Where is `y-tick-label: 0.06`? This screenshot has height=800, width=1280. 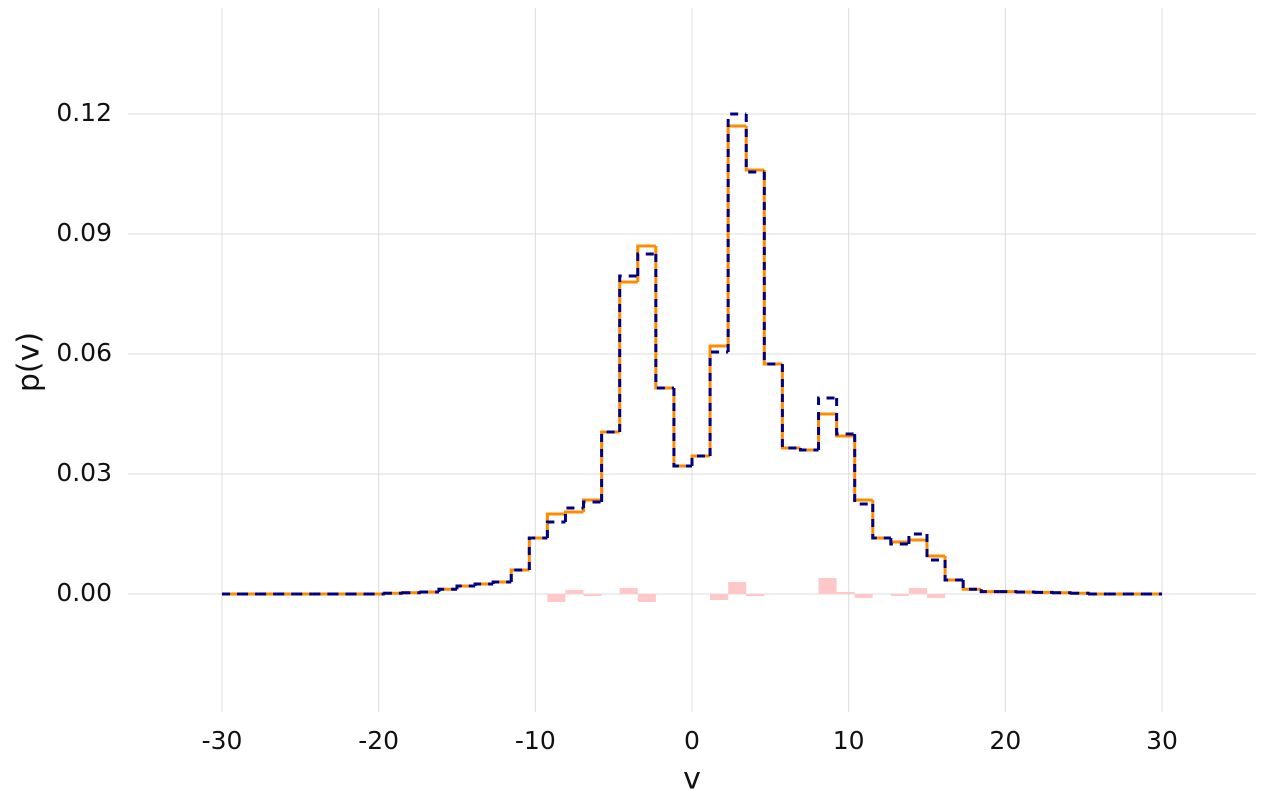 y-tick-label: 0.06 is located at coordinates (84, 352).